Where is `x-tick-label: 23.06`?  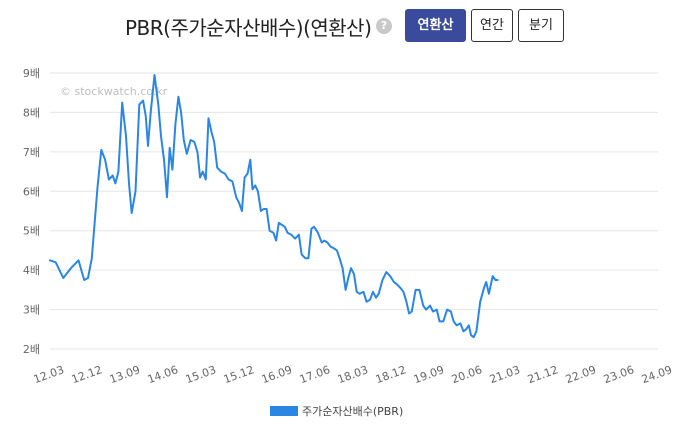
x-tick-label: 23.06 is located at coordinates (619, 374).